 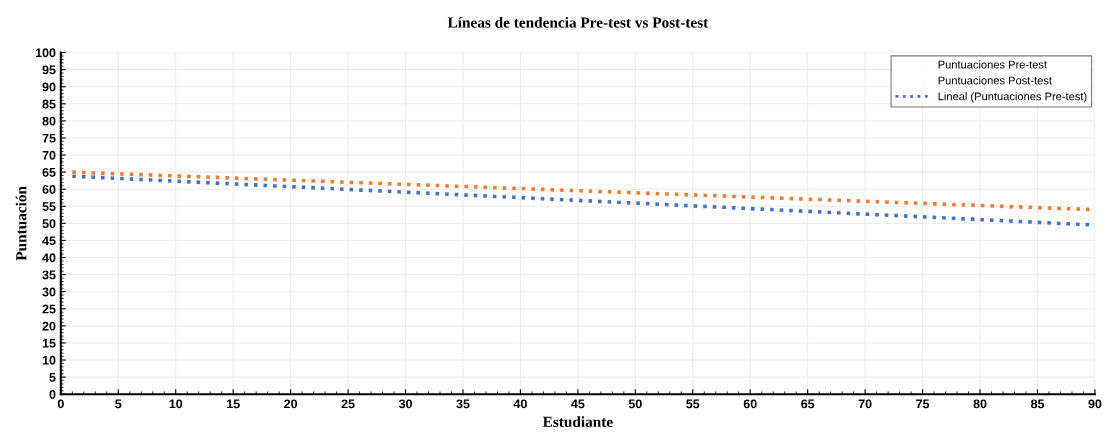 I want to click on x-tick-label: 40, so click(x=520, y=404).